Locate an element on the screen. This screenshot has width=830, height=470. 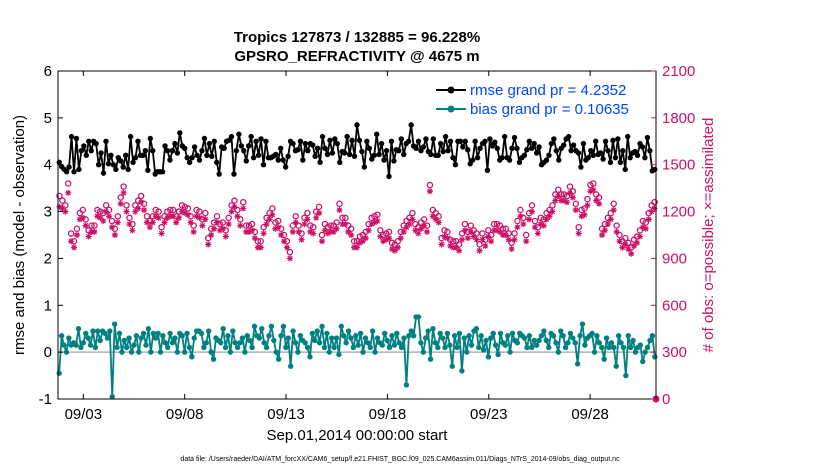
x-tick-label: 09/03 is located at coordinates (84, 414).